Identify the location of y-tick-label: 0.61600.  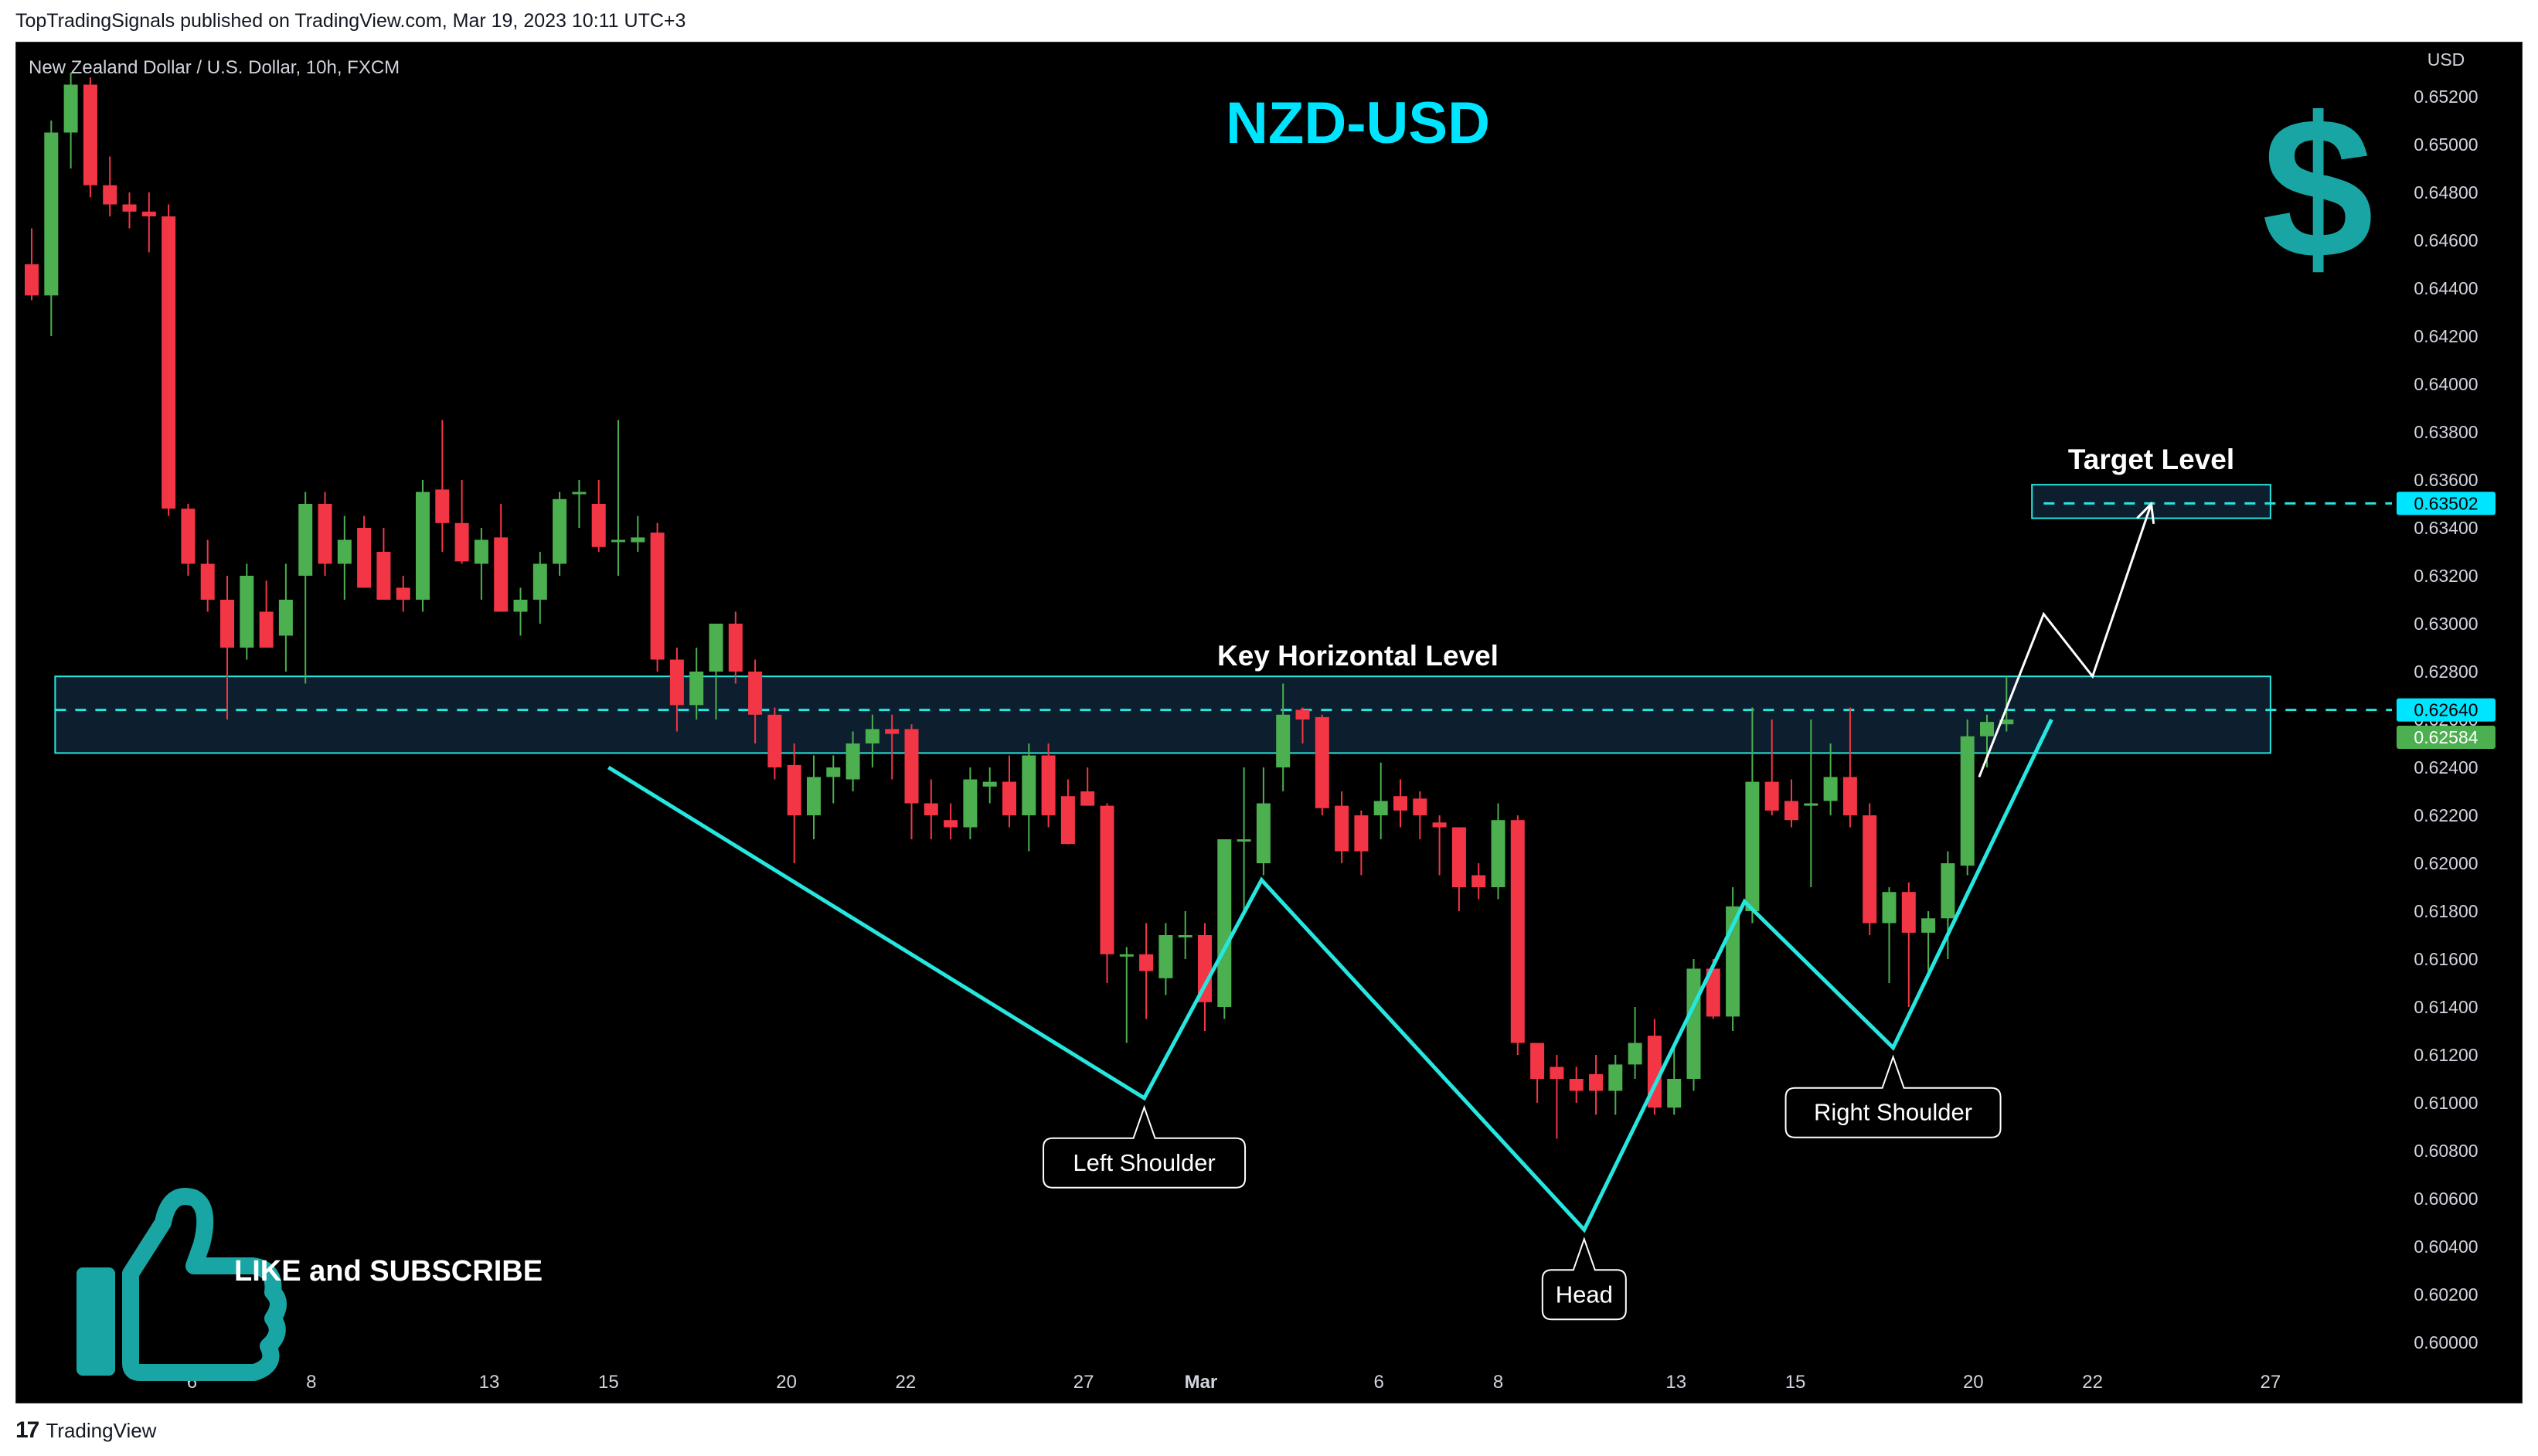
(2446, 959).